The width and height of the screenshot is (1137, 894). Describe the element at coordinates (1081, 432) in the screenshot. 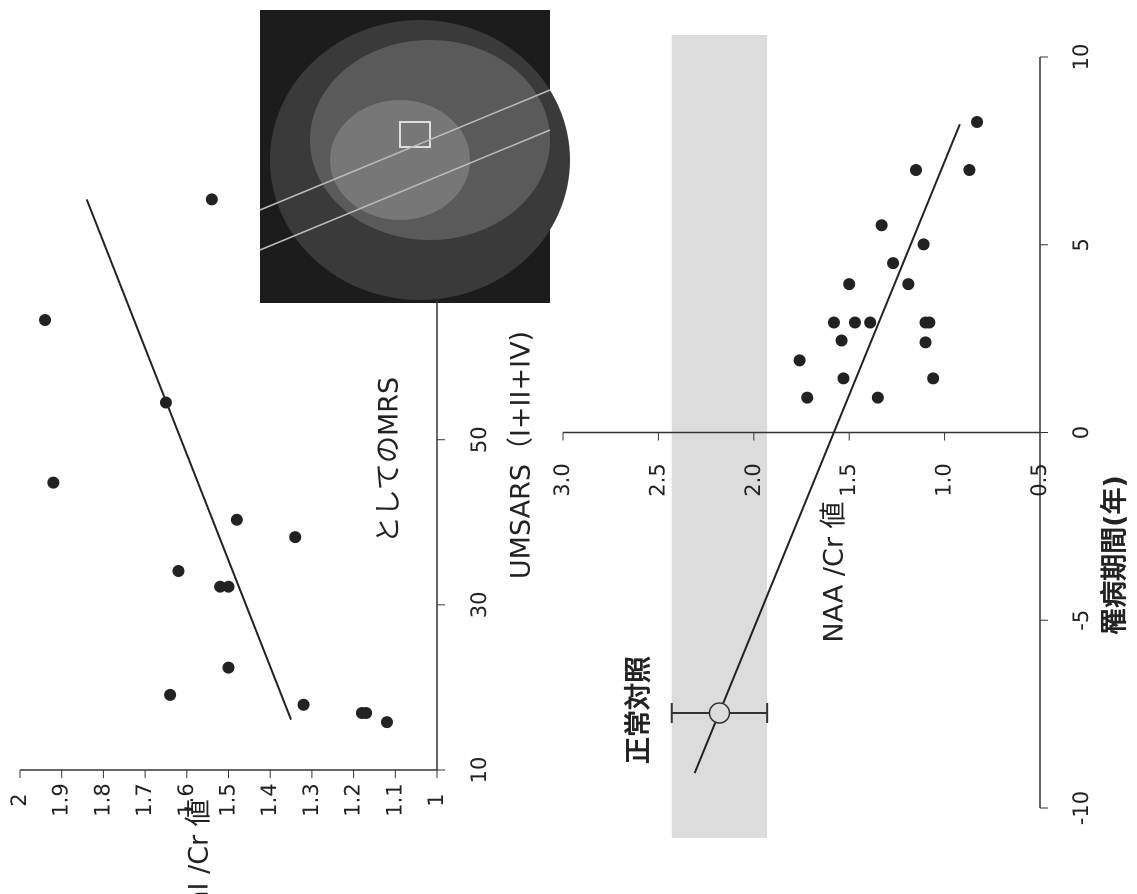

I see `x-tick-label: 0` at that location.